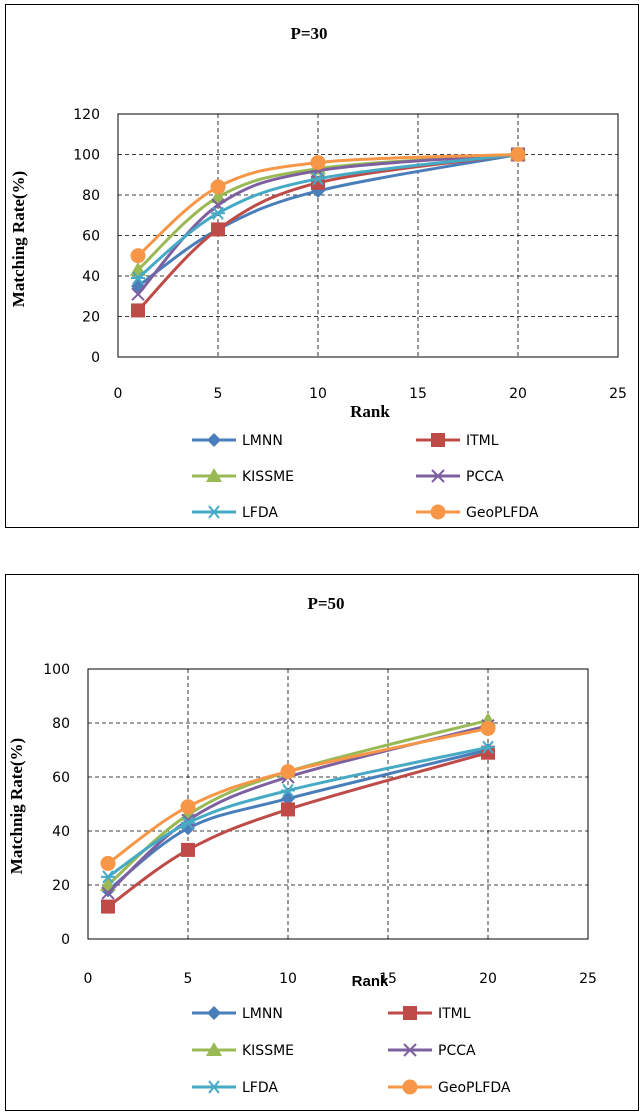 The image size is (641, 1114). I want to click on p50-ytick-label: 40, so click(61, 832).